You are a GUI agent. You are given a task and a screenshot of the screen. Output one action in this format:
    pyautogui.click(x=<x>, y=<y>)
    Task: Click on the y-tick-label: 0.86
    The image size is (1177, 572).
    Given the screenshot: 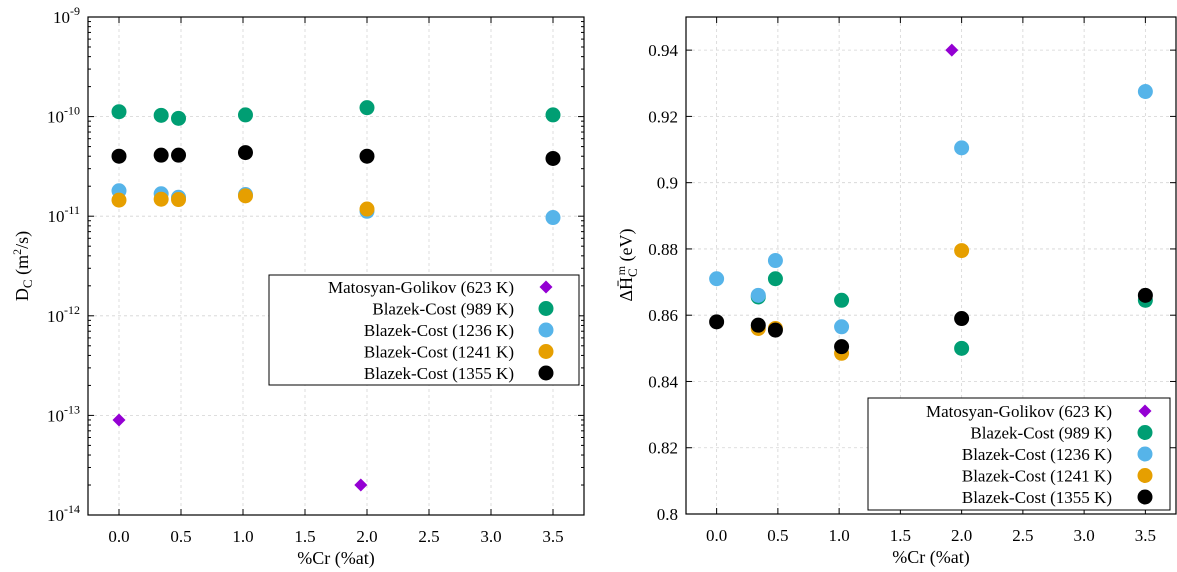 What is the action you would take?
    pyautogui.click(x=663, y=315)
    